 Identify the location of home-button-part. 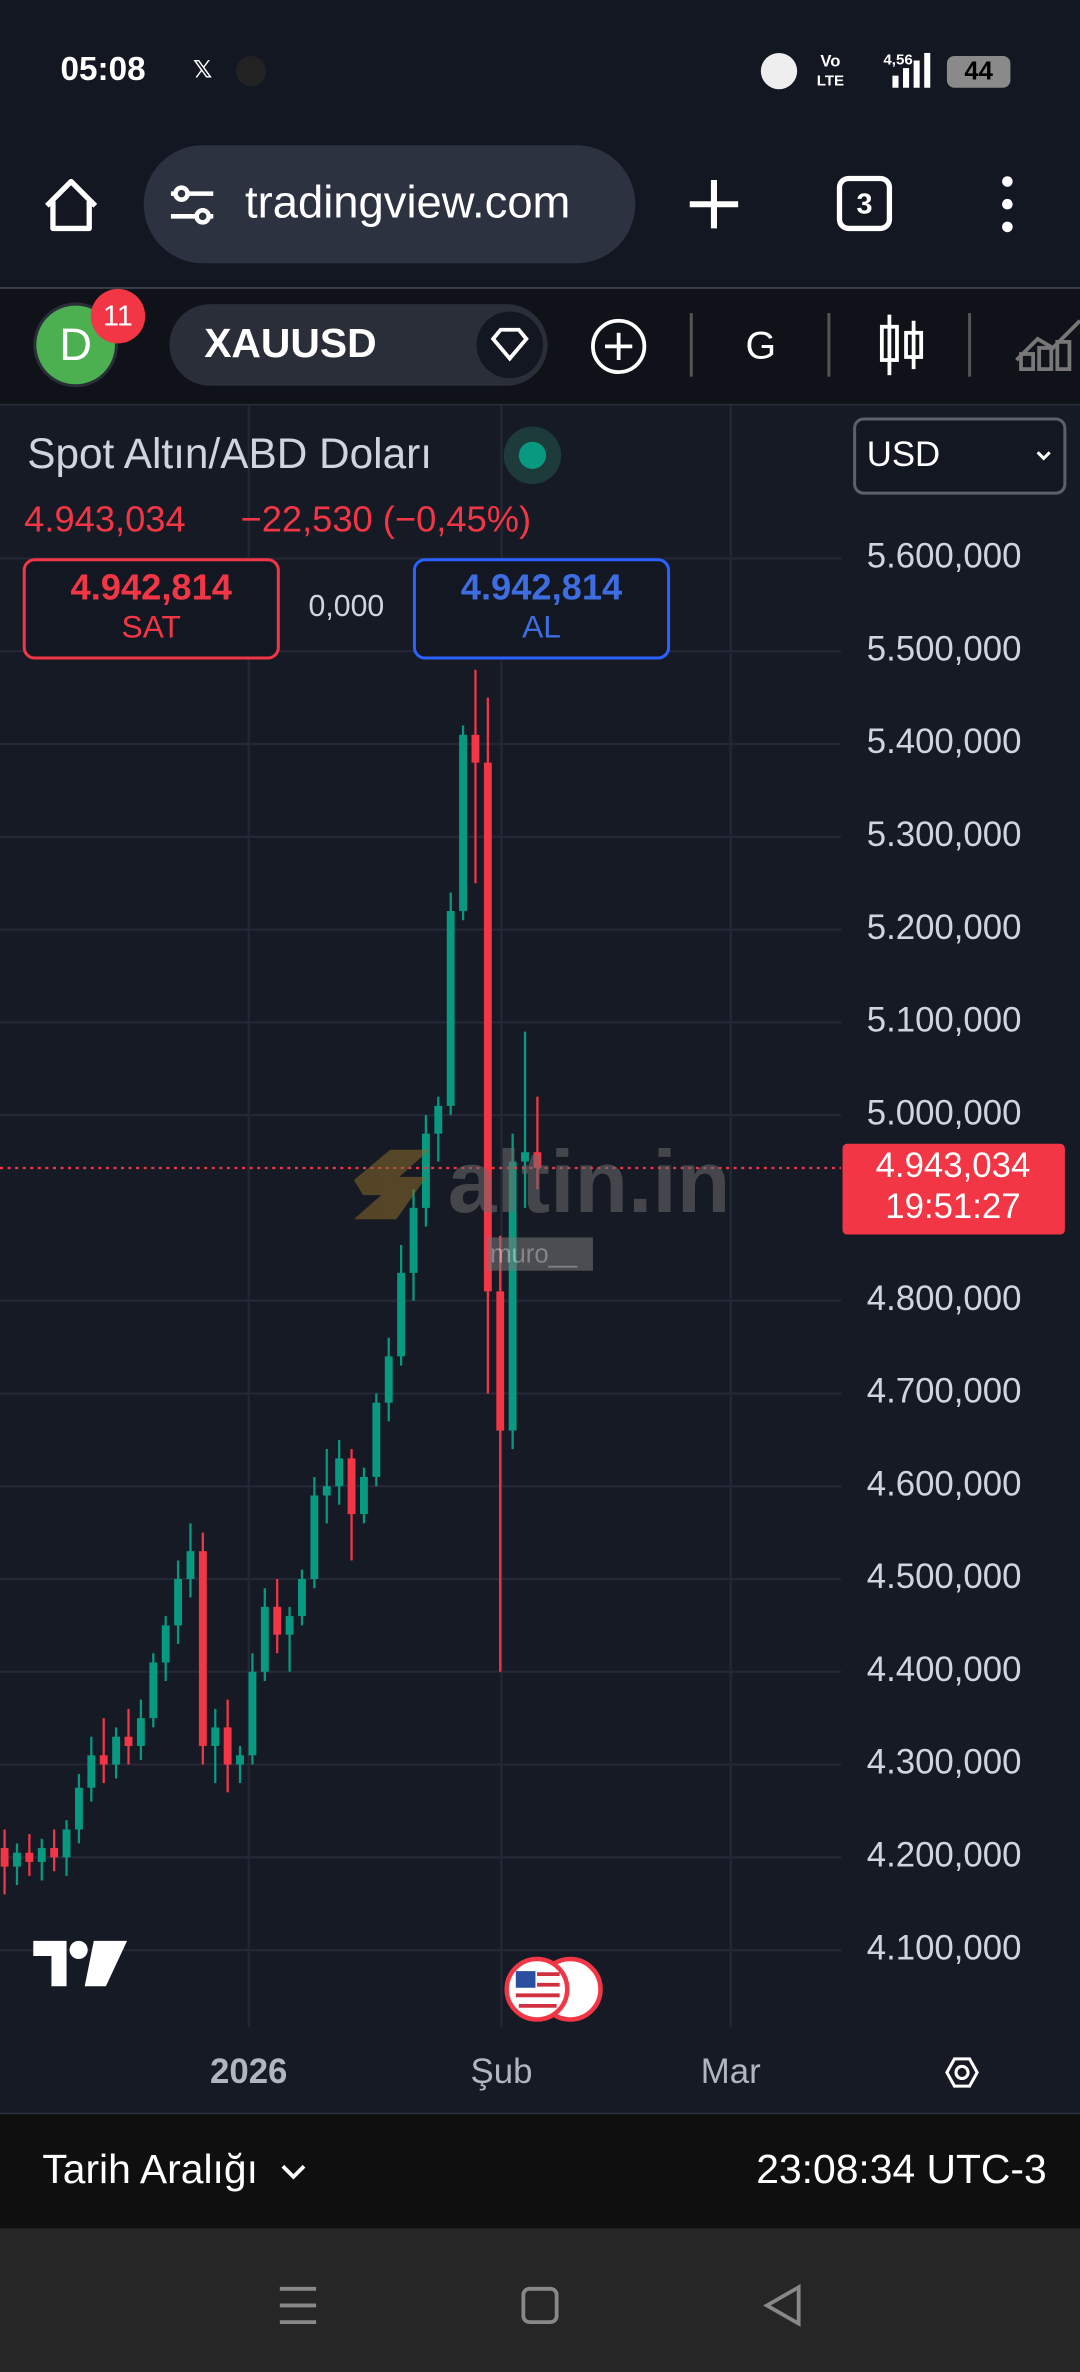
(71, 205).